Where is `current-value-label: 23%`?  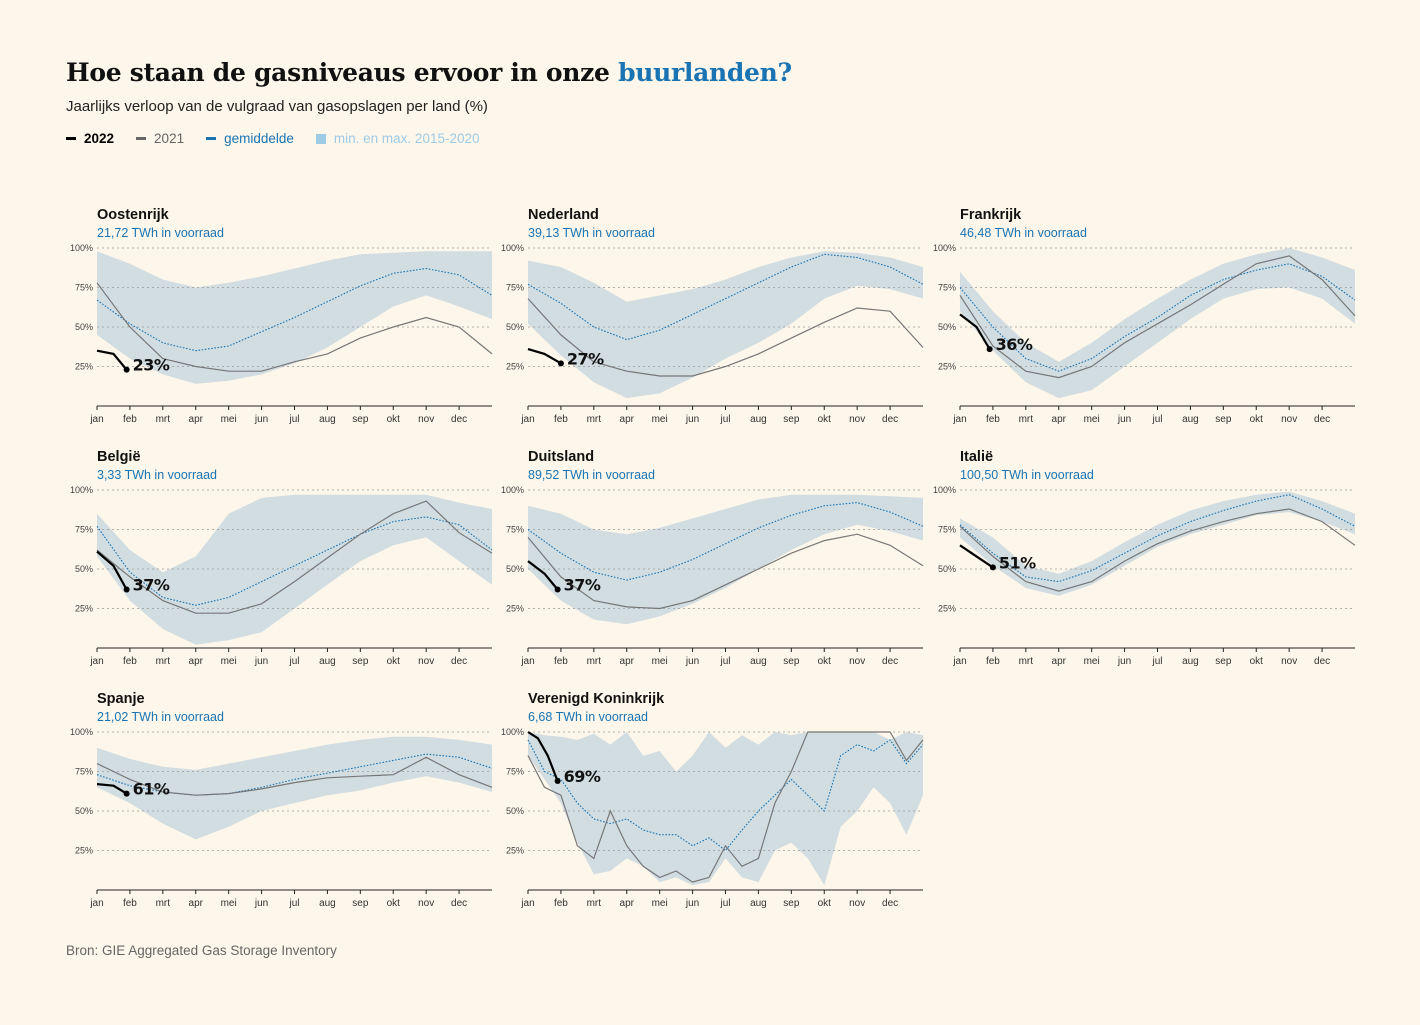
current-value-label: 23% is located at coordinates (151, 365).